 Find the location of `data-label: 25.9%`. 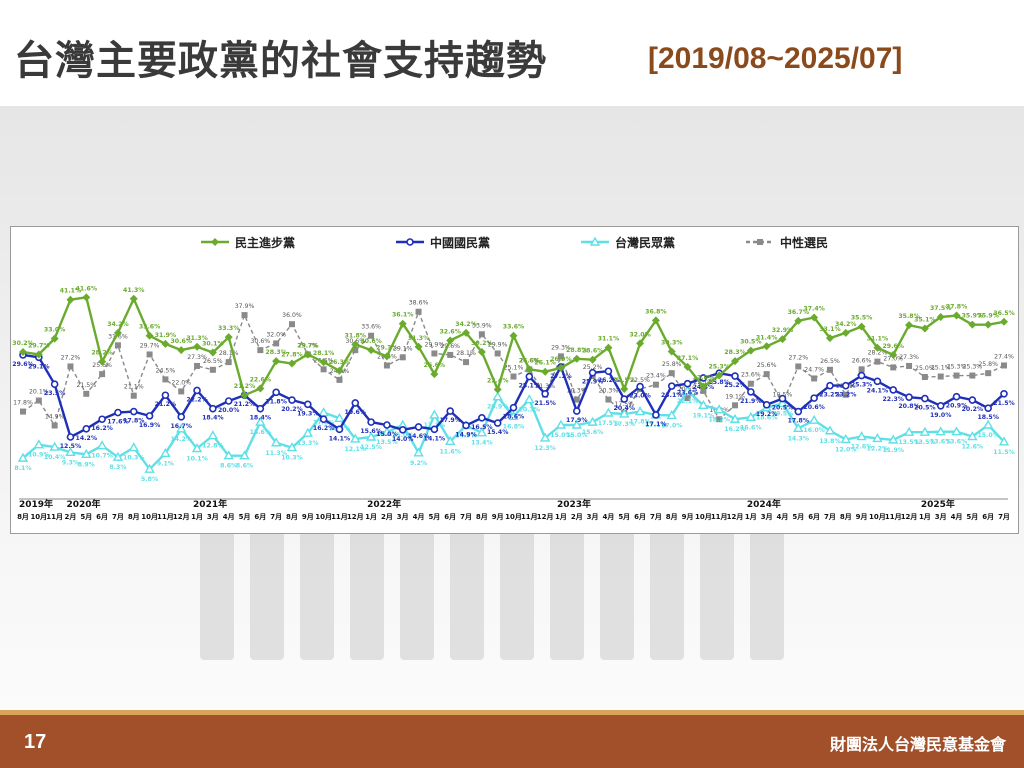

data-label: 25.9% is located at coordinates (592, 382).